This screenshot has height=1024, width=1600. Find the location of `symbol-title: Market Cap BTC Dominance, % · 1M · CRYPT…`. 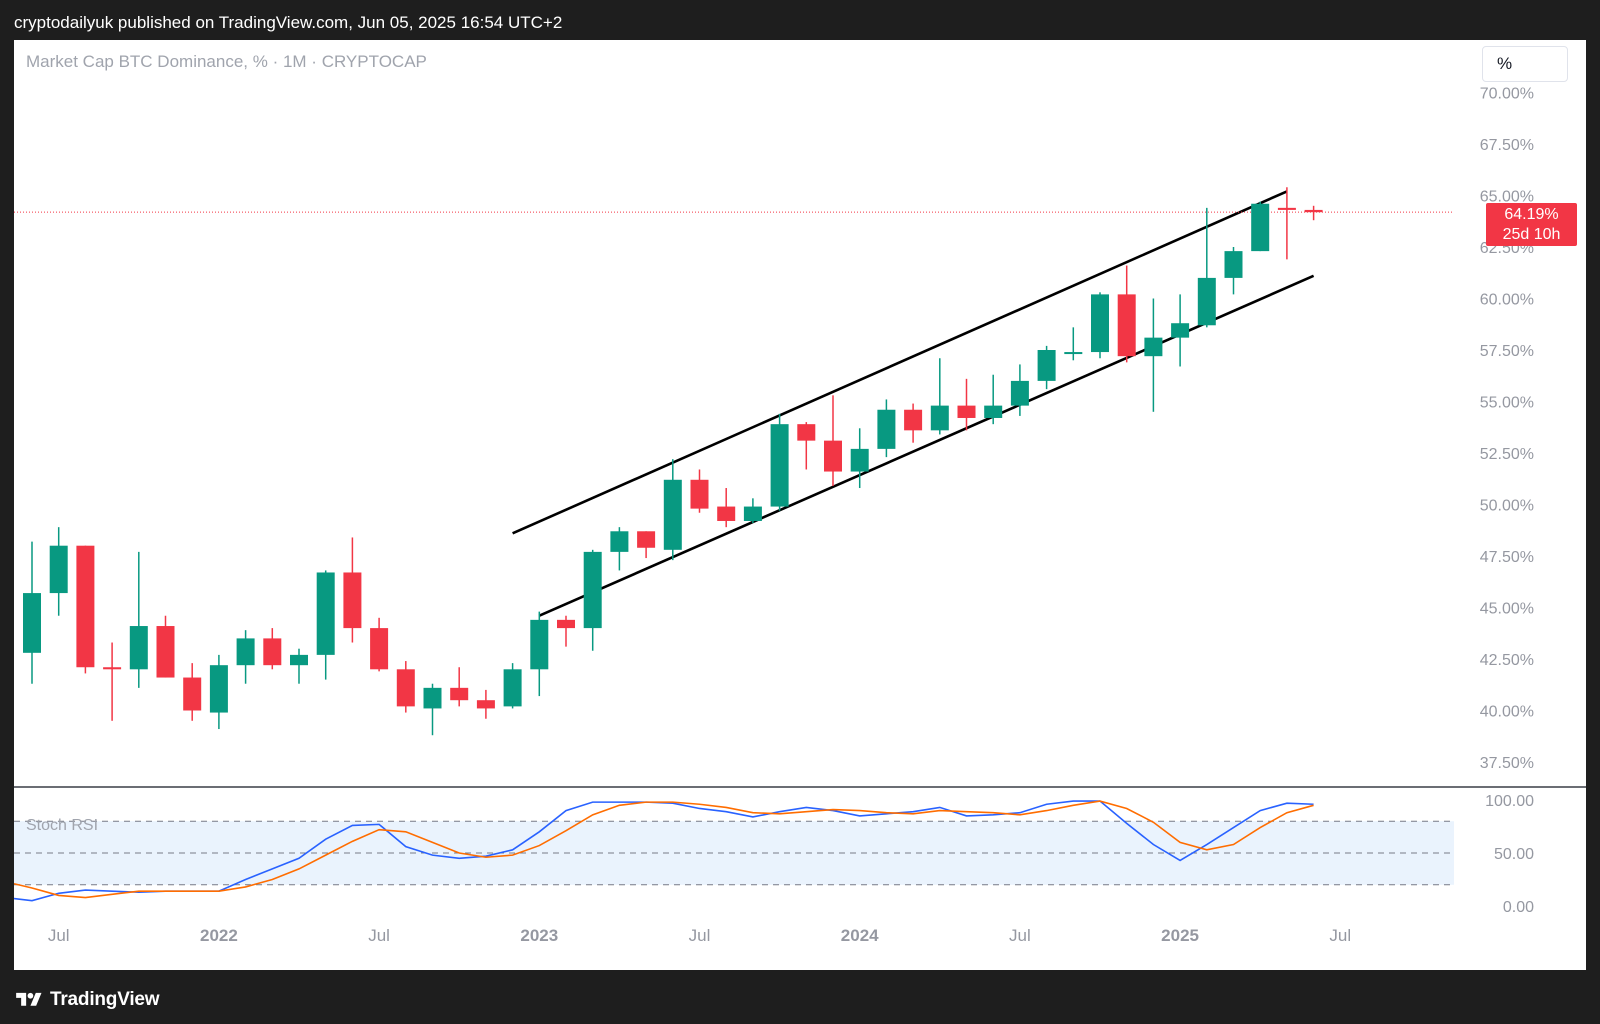

symbol-title: Market Cap BTC Dominance, % · 1M · CRYPT… is located at coordinates (226, 61).